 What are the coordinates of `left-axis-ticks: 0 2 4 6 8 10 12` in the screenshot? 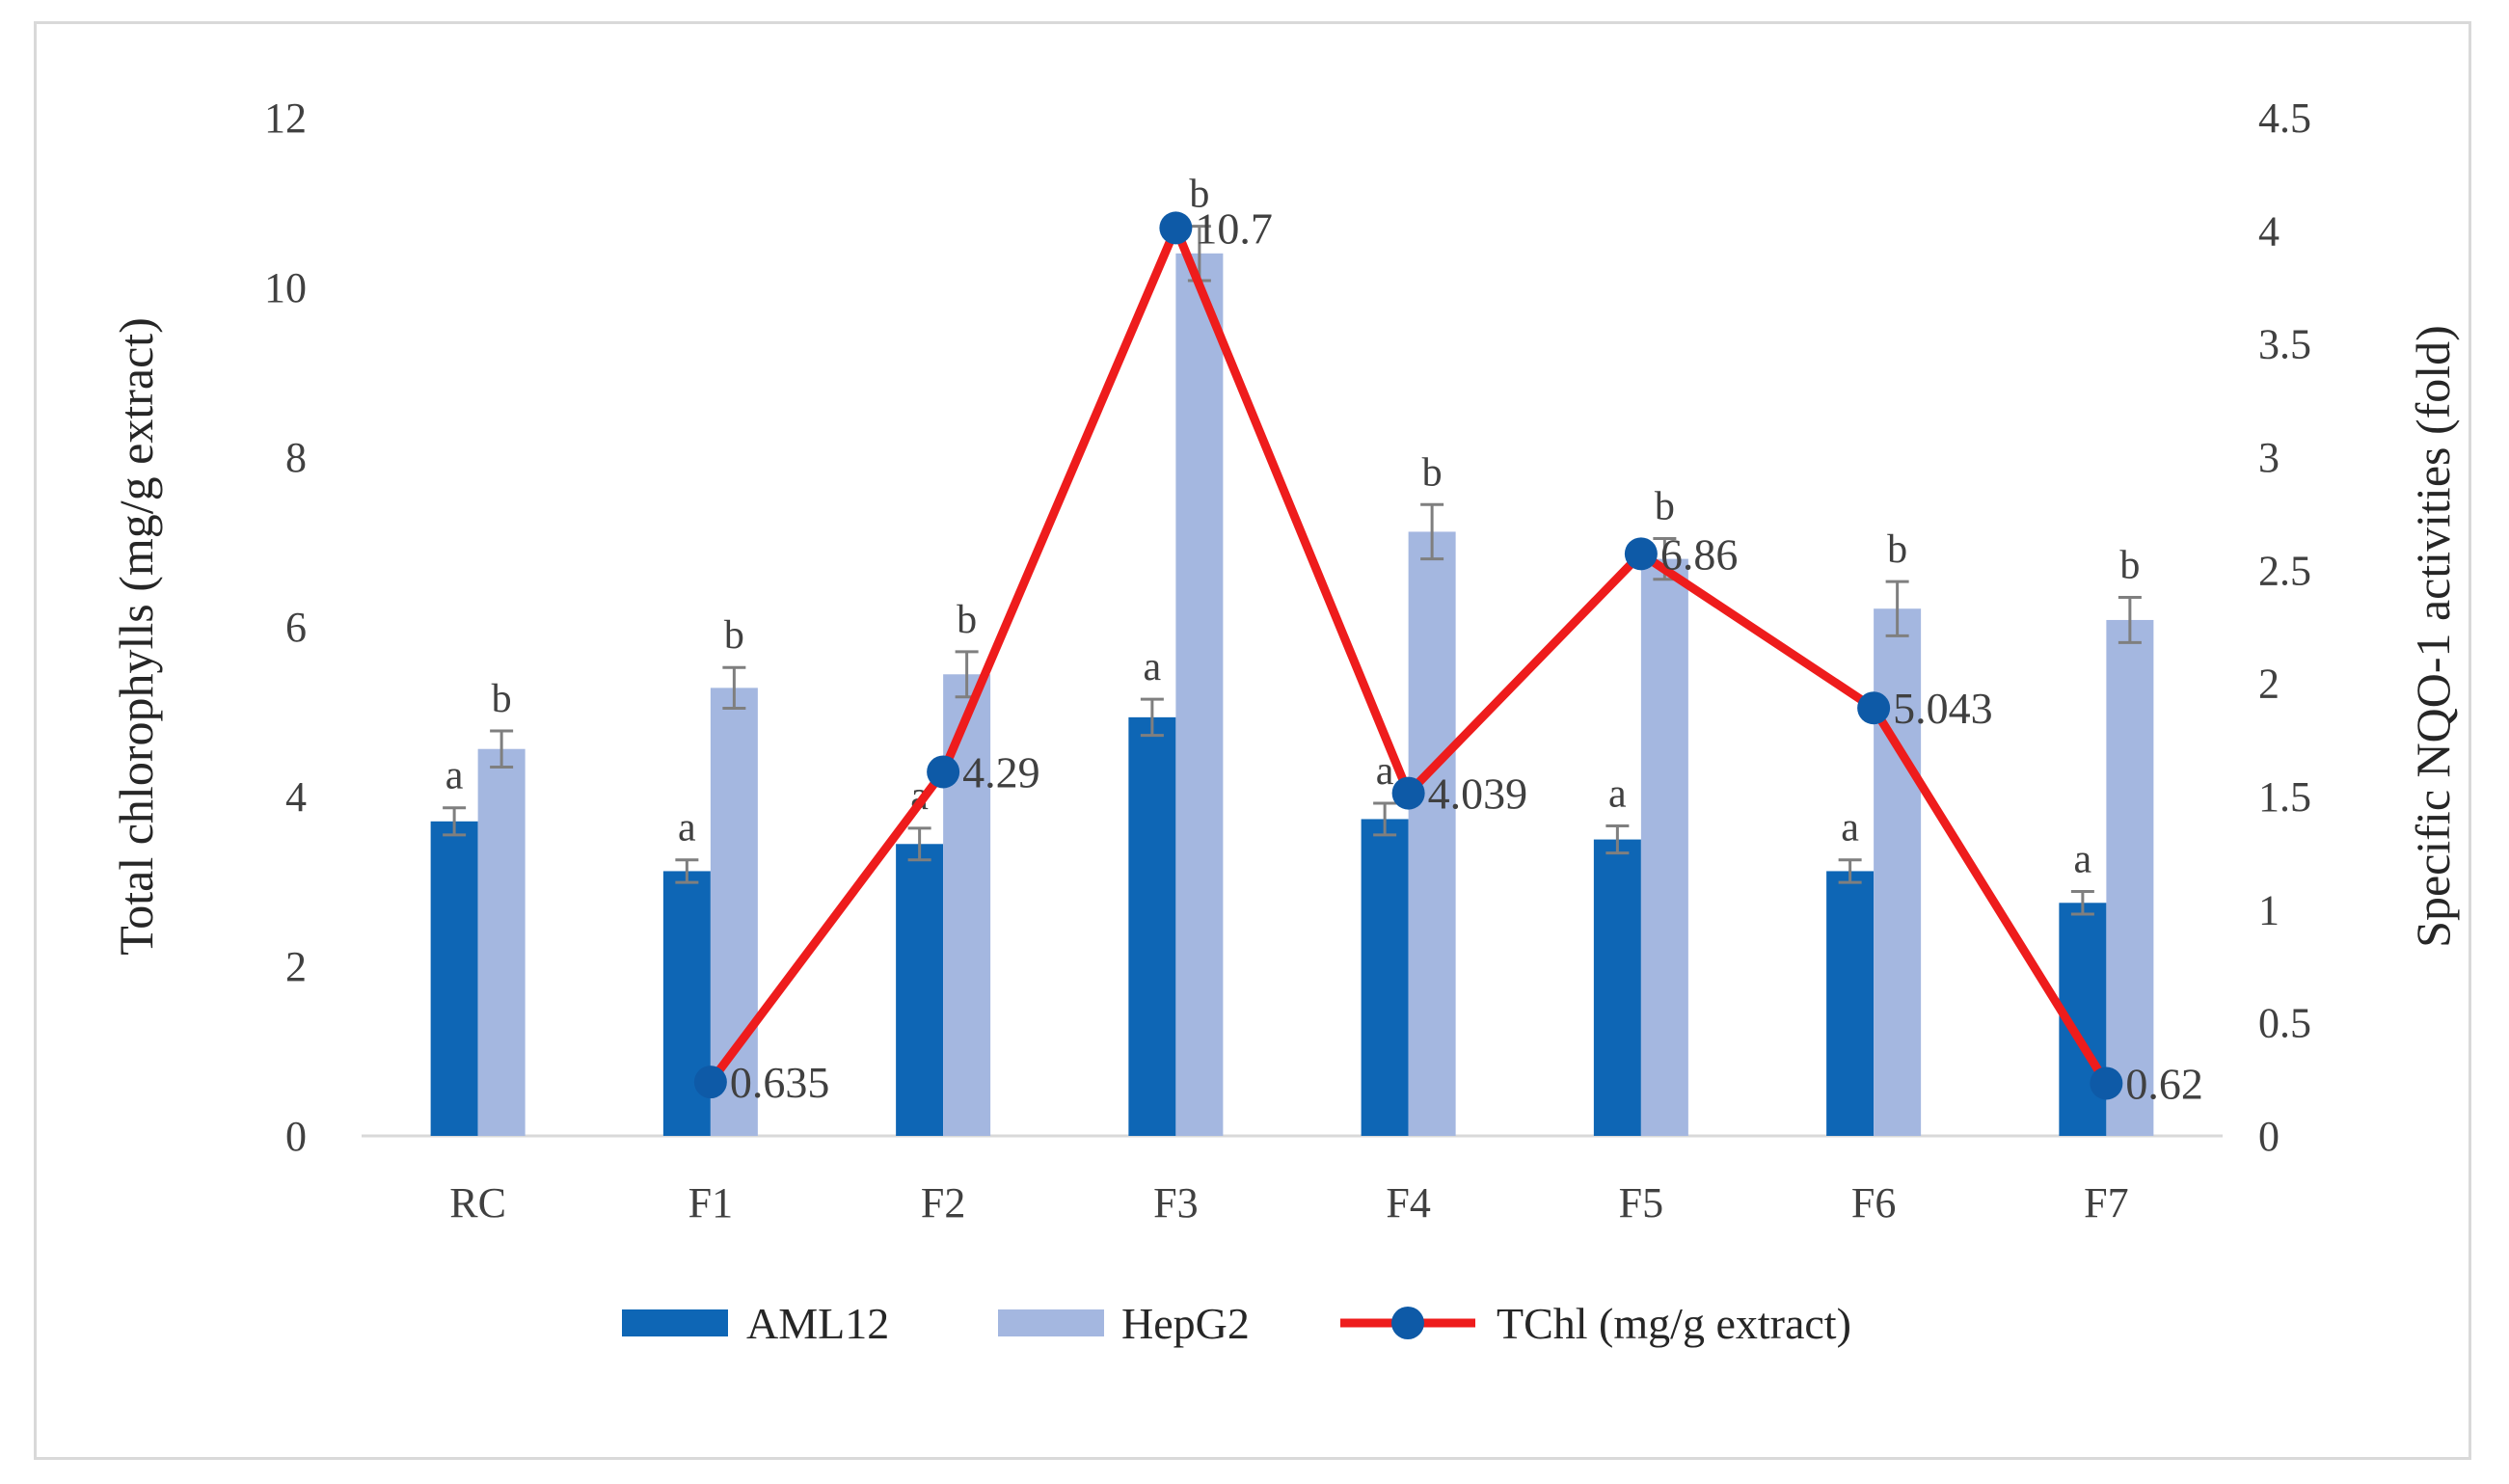 It's located at (285, 627).